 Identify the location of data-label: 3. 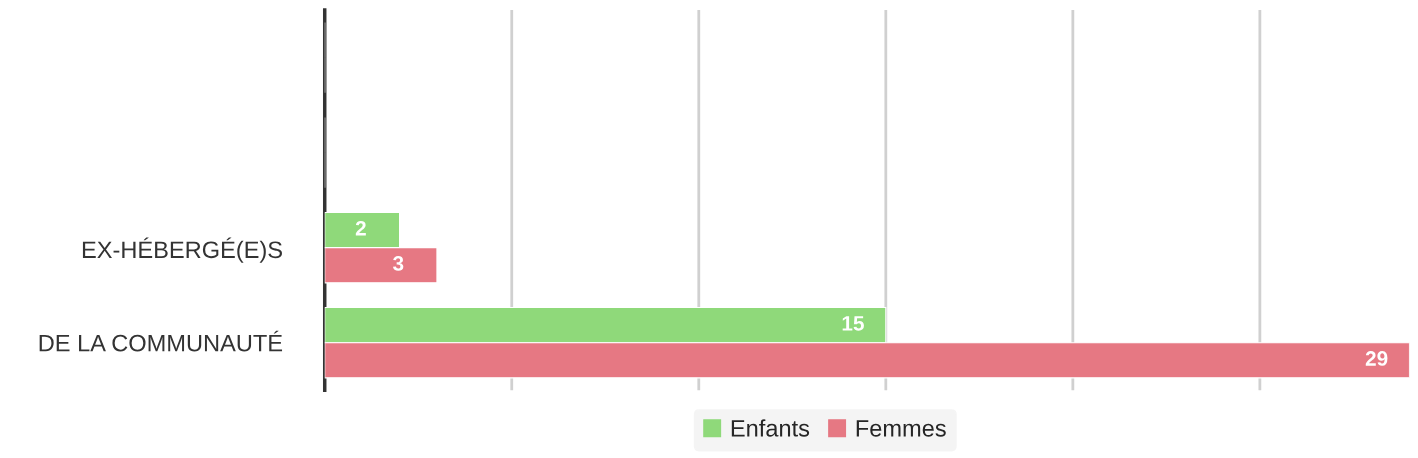
(398, 263).